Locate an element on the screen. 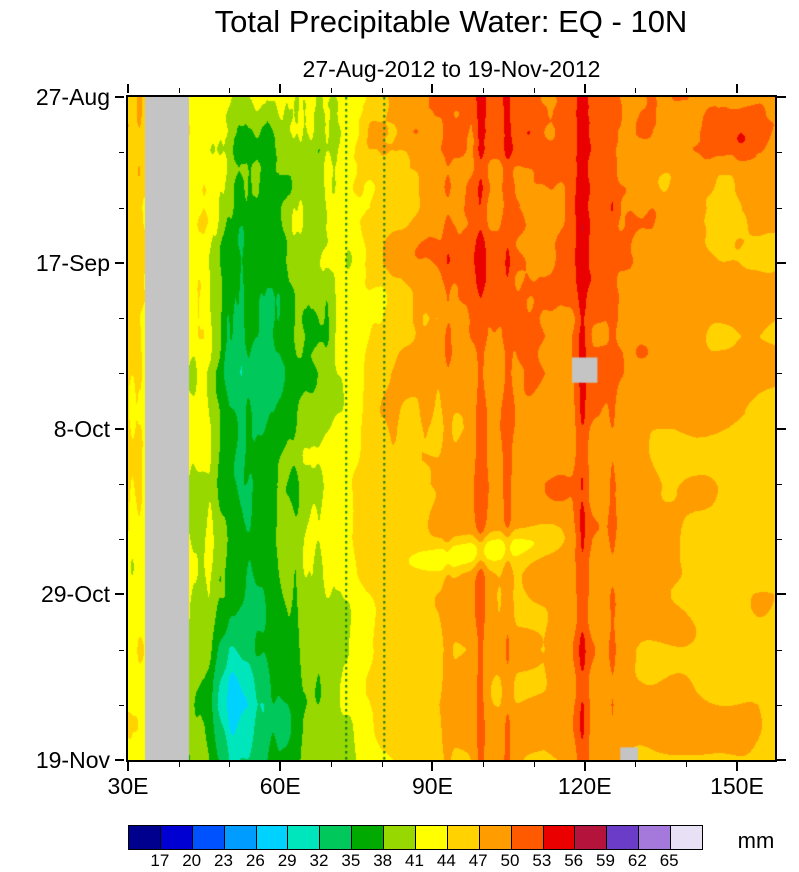 The width and height of the screenshot is (799, 872). y-tick-label: 27-Aug is located at coordinates (72, 97).